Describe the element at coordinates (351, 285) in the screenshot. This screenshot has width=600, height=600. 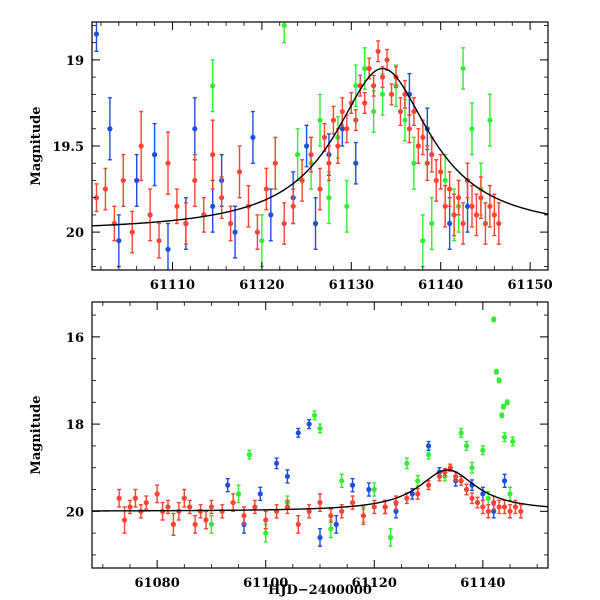
I see `x-tick-label: 61130` at that location.